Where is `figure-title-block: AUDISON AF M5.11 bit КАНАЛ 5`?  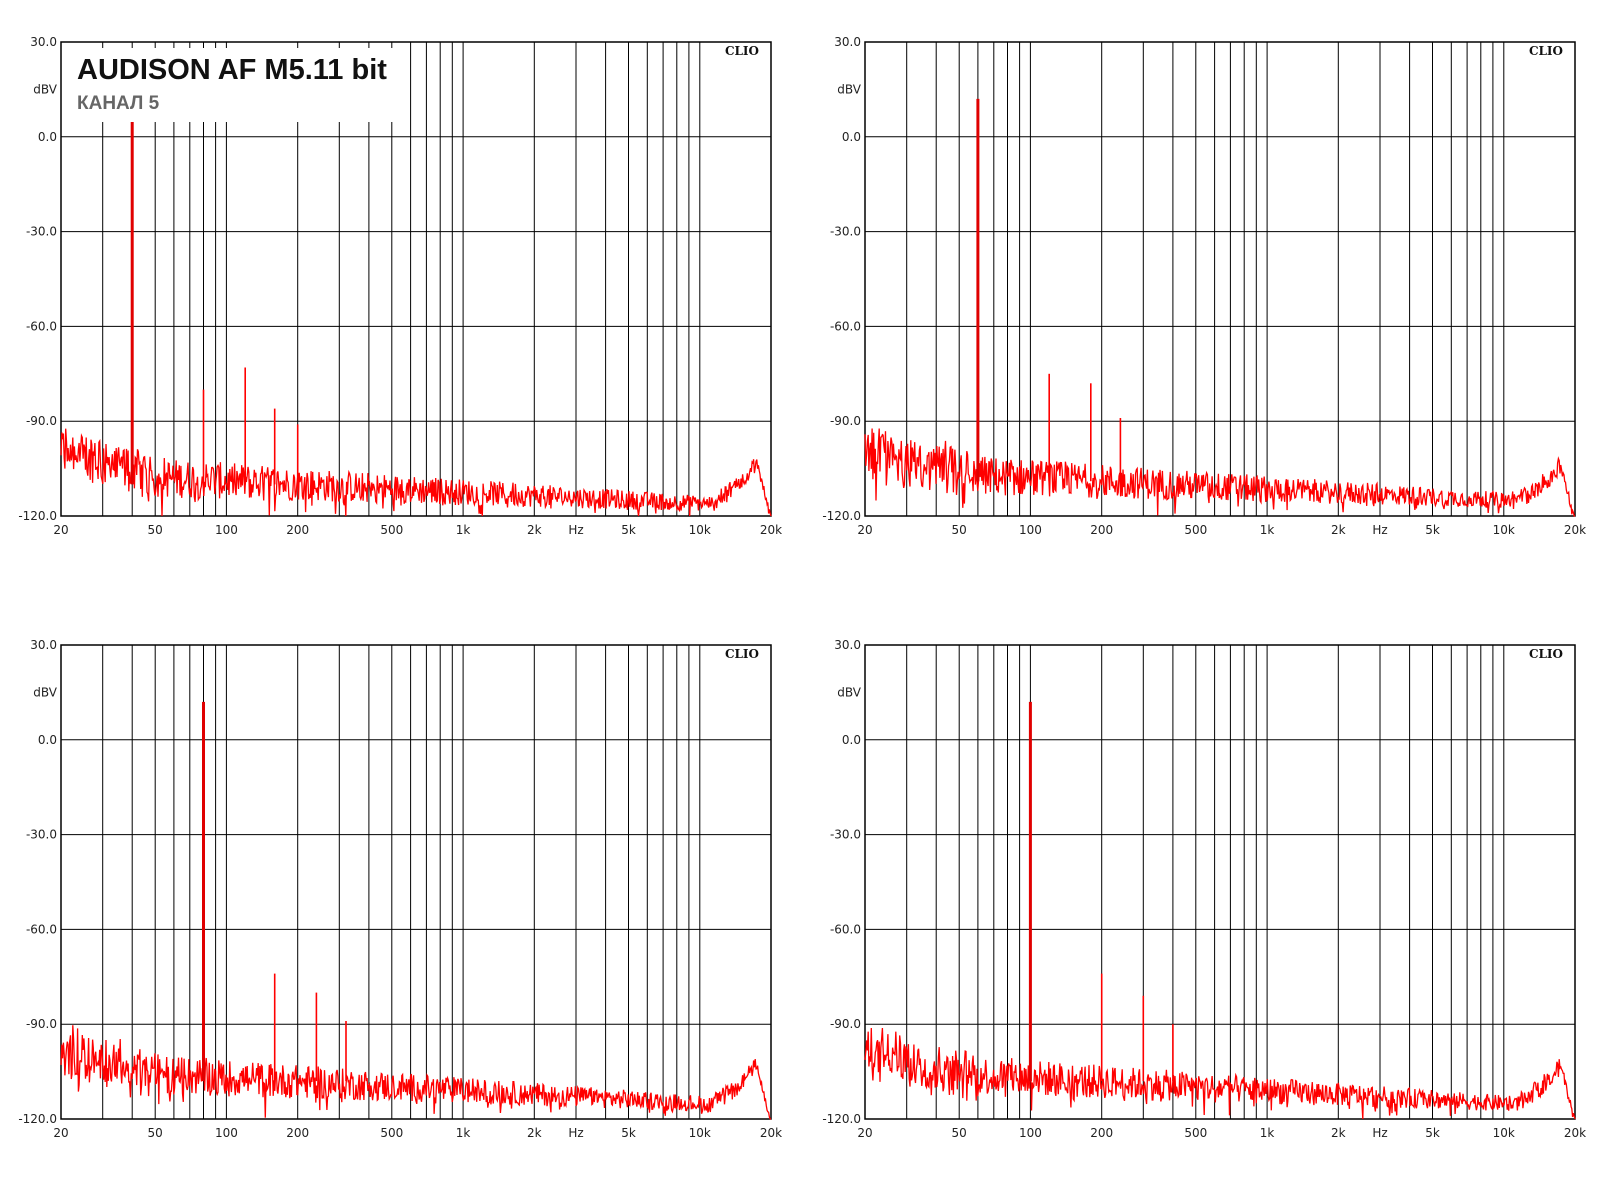
figure-title-block: AUDISON AF M5.11 bit КАНАЛ 5 is located at coordinates (230, 85).